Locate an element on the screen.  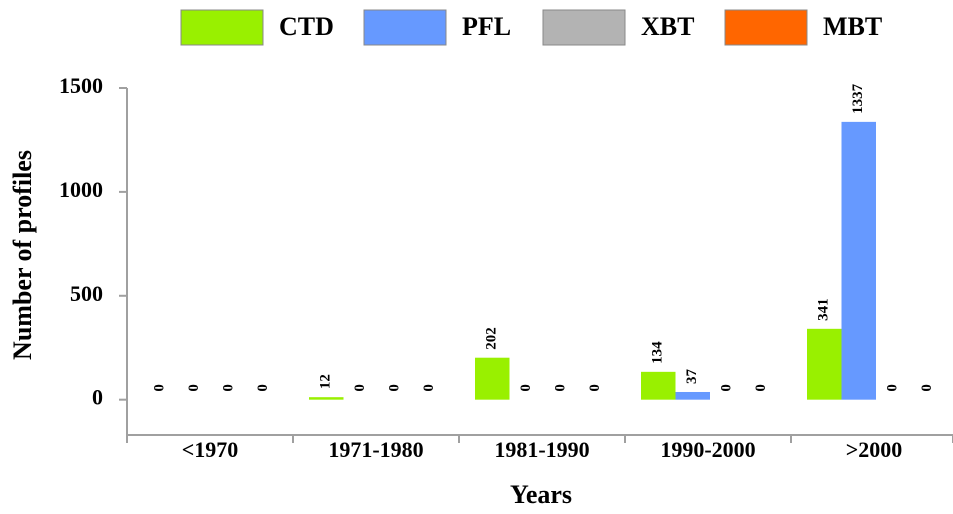
y-tick-label: 1000 is located at coordinates (81, 189).